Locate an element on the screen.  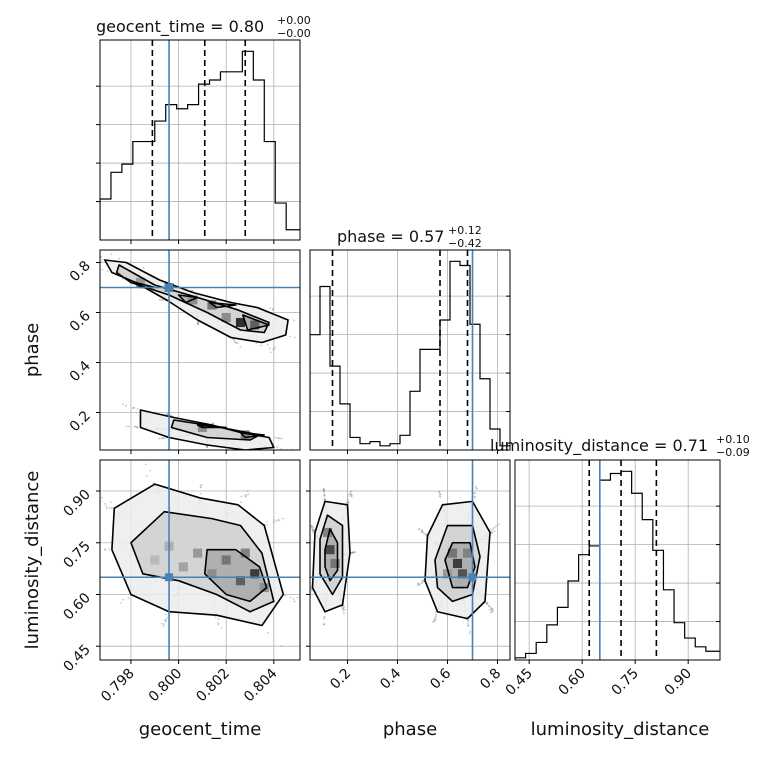
title-phase-plus: +0.12 is located at coordinates (465, 230).